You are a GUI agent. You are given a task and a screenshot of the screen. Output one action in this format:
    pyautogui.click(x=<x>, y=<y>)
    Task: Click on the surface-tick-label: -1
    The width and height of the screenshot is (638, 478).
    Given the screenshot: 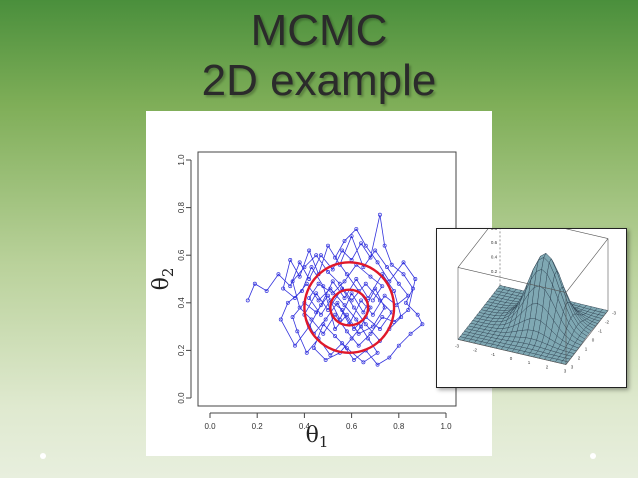 What is the action you would take?
    pyautogui.click(x=600, y=331)
    